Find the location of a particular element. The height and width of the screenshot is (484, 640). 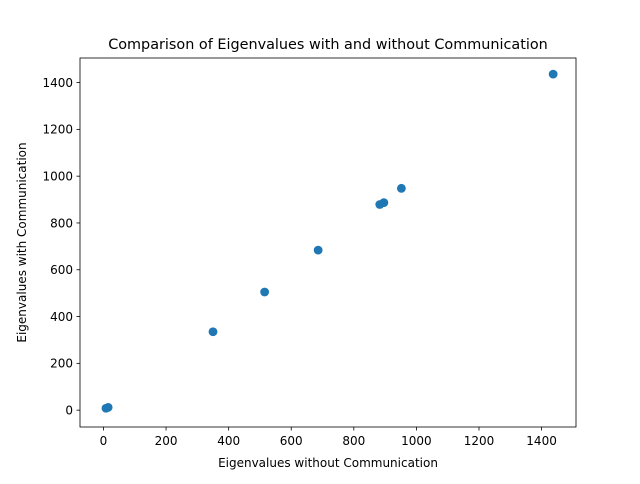

y-tick-label: 800 is located at coordinates (61, 223).